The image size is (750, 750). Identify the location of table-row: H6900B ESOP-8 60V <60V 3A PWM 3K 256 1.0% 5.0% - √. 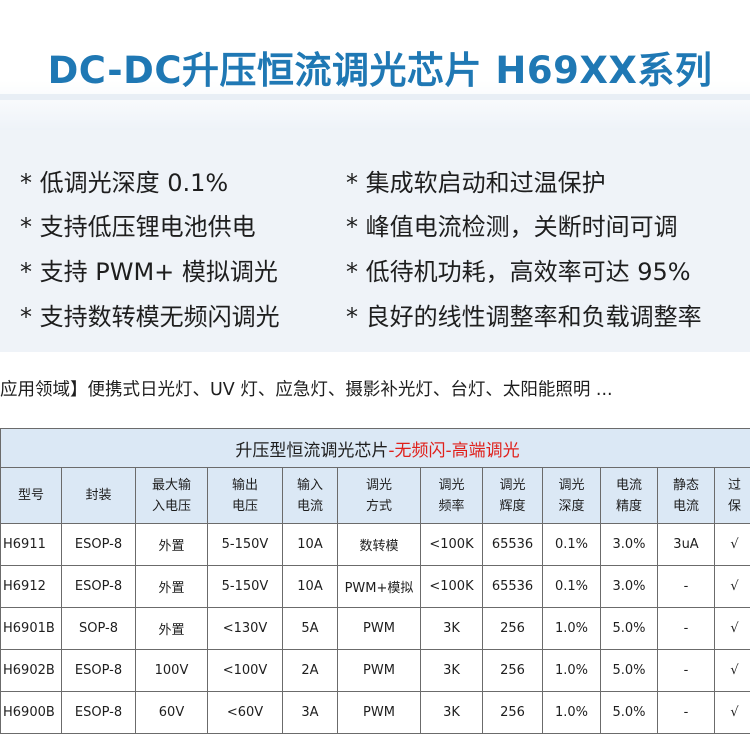
(375, 712).